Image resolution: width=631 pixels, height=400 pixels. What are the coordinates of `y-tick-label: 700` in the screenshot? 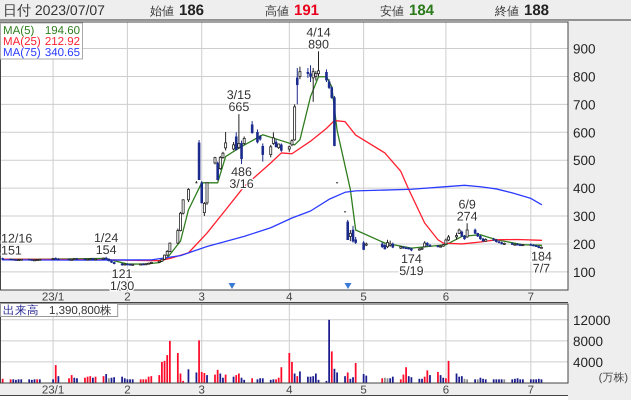 It's located at (584, 104).